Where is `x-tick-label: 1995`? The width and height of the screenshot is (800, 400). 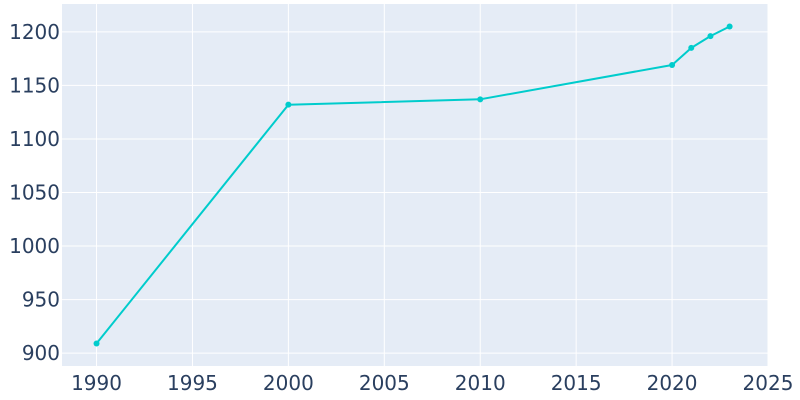
x-tick-label: 1995 is located at coordinates (192, 383).